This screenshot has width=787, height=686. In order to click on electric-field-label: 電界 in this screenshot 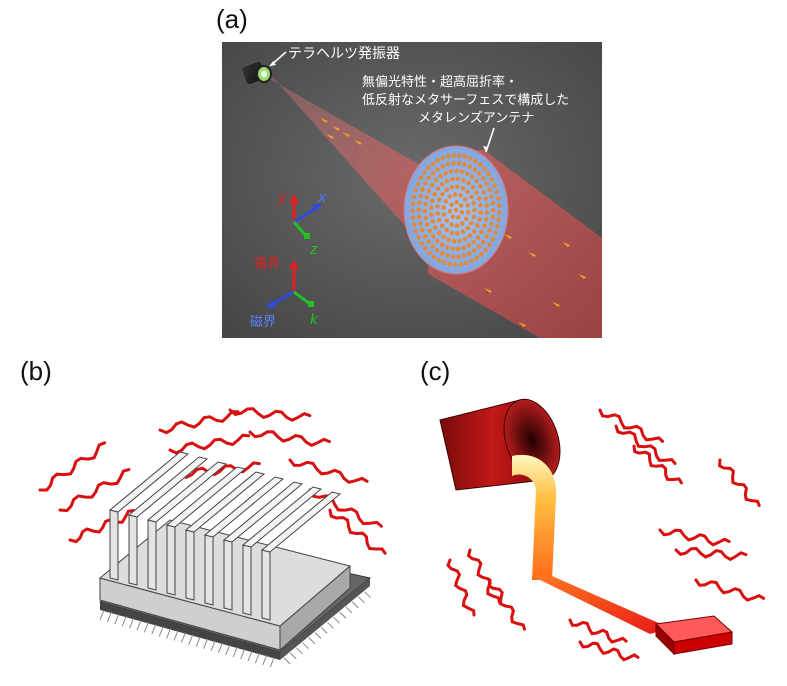, I will do `click(267, 264)`.